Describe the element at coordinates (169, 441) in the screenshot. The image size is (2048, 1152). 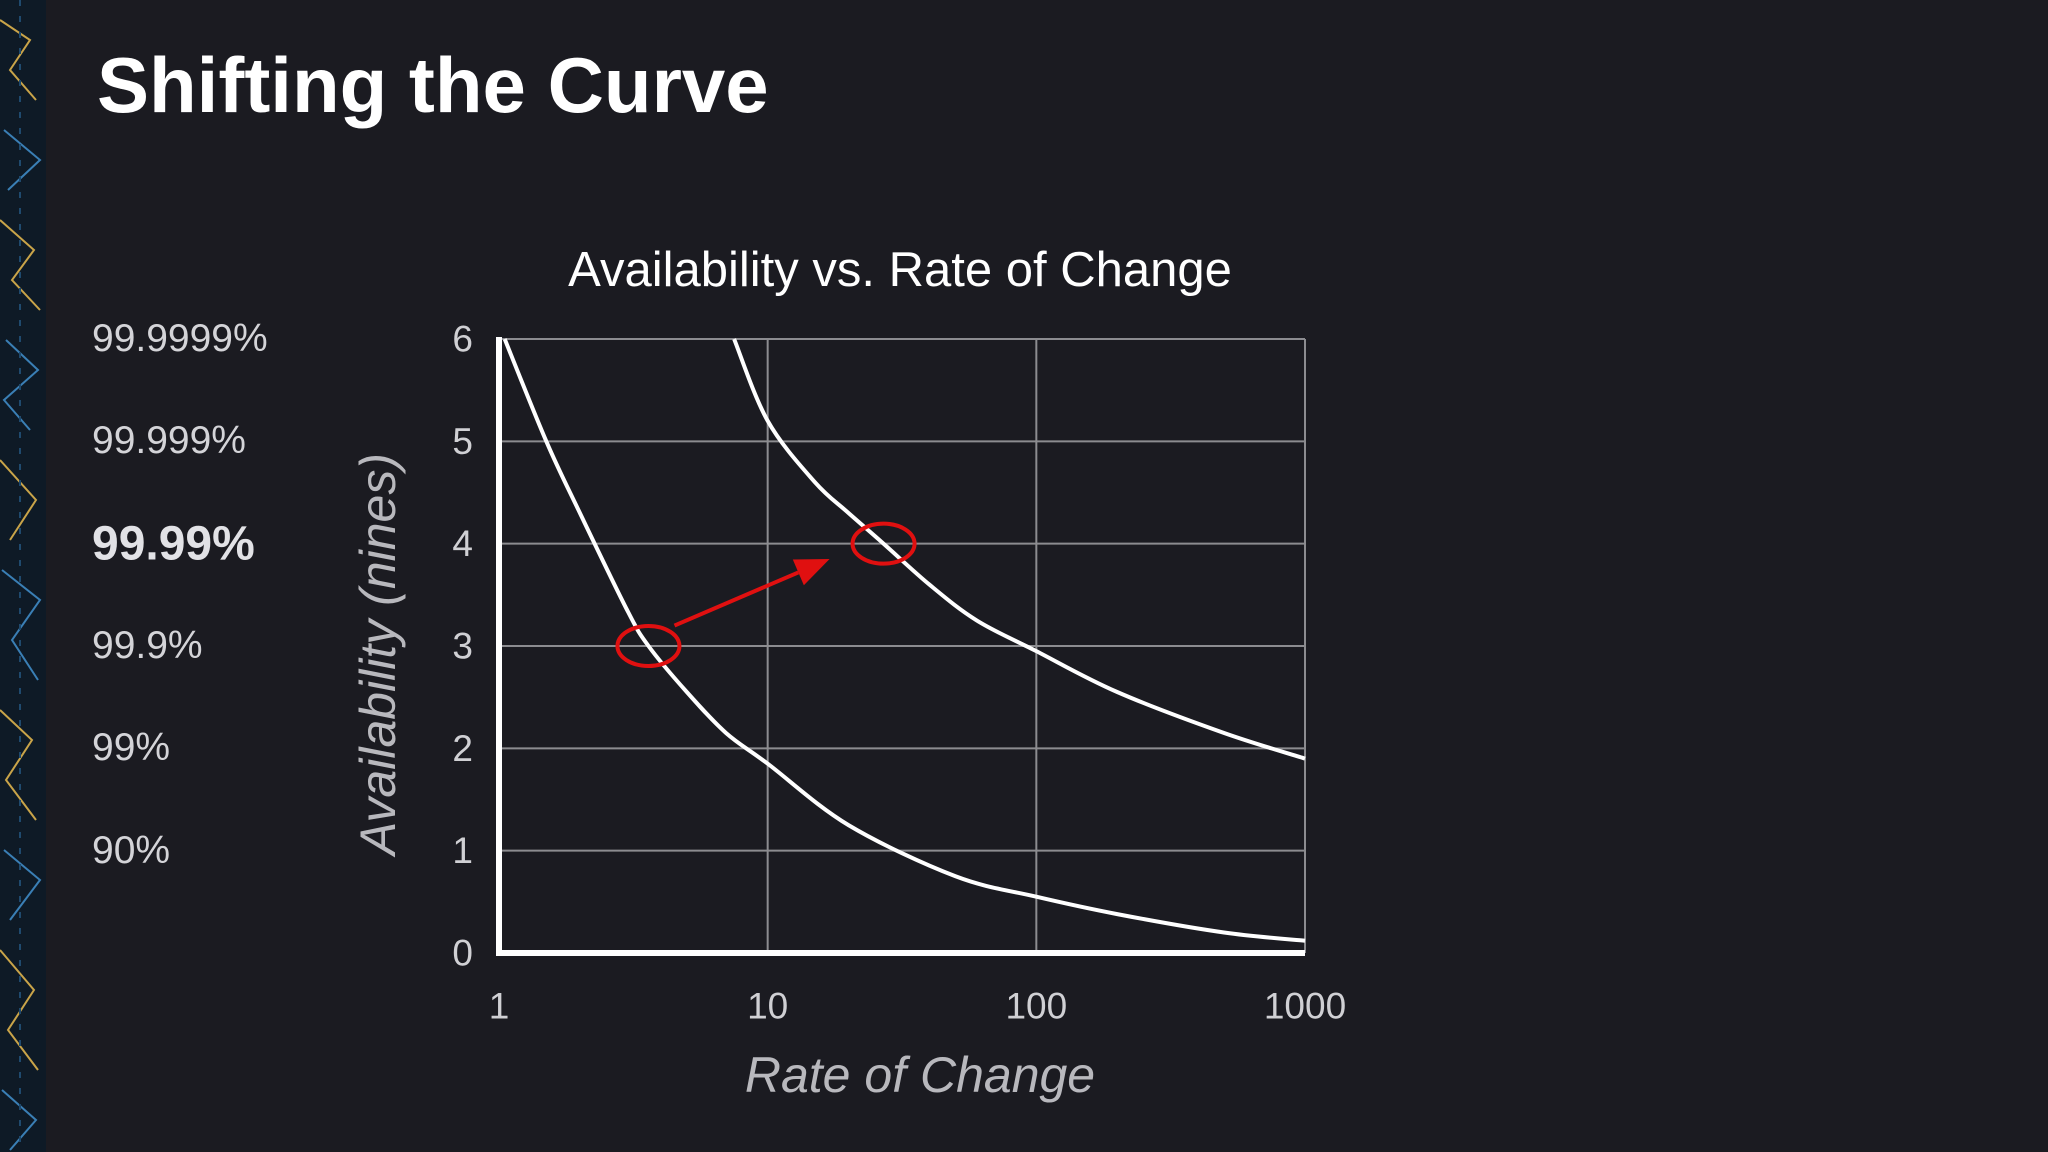
I see `nines-label: 99.999%` at that location.